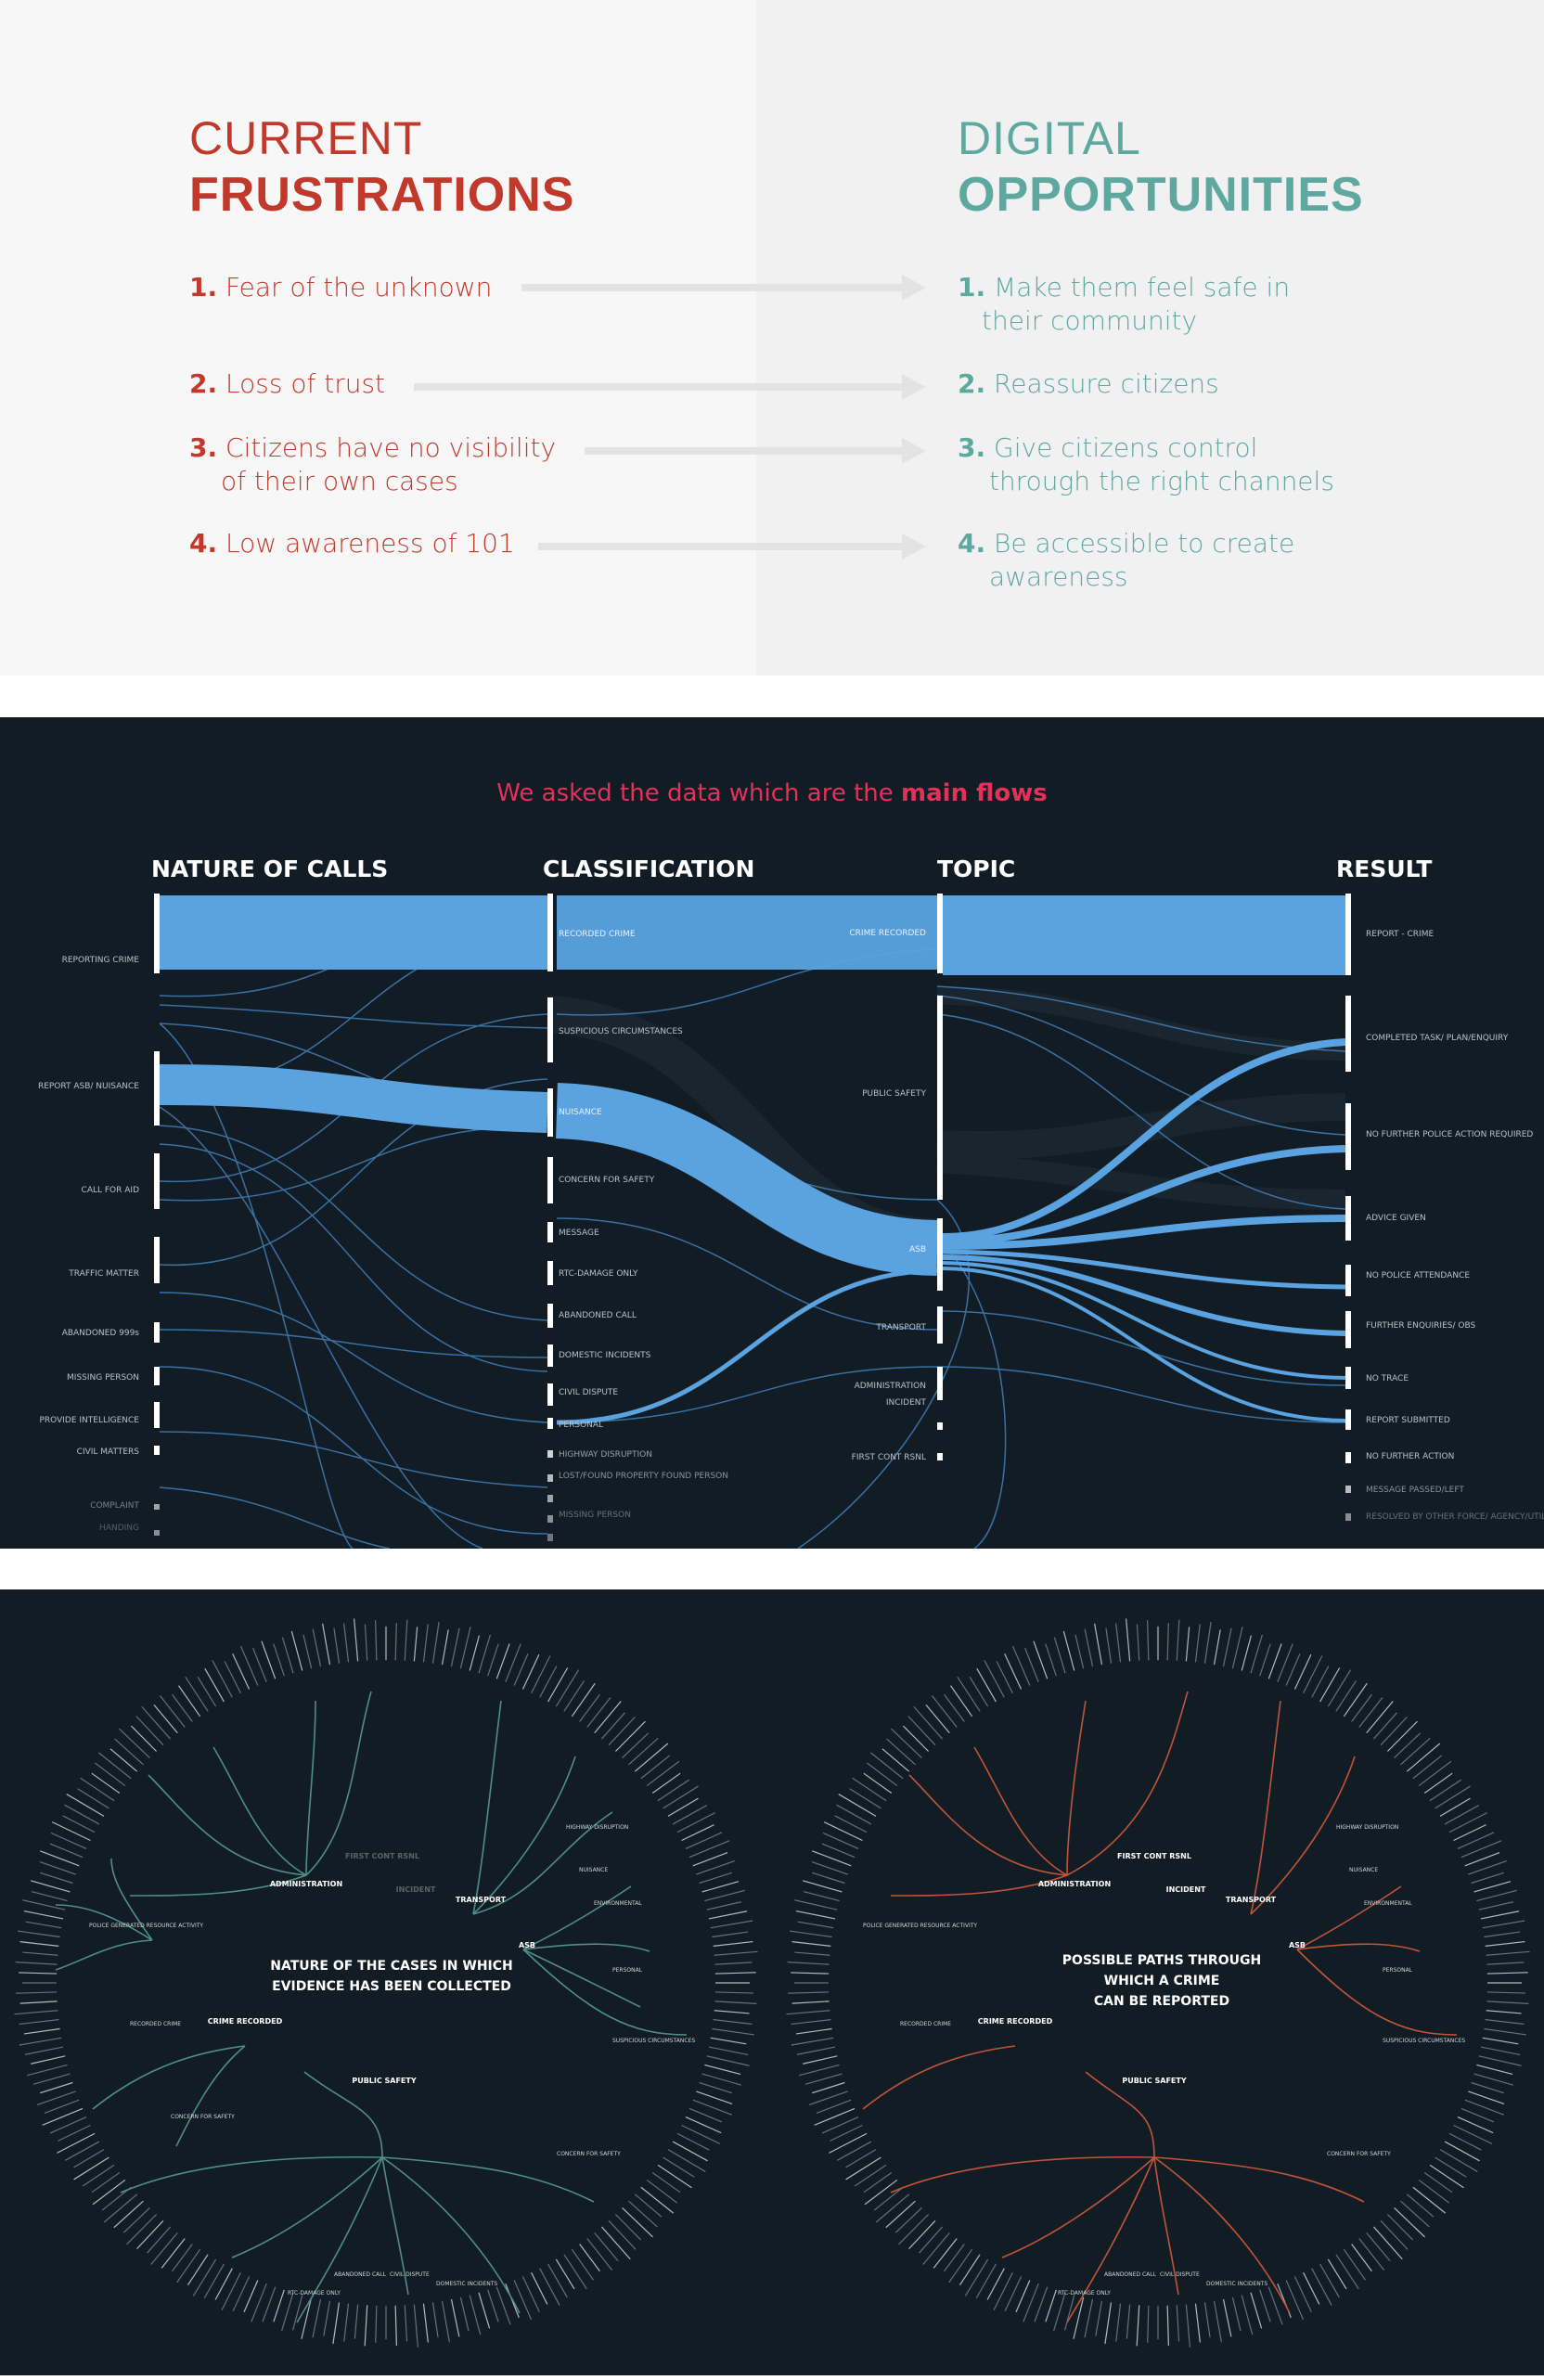 This screenshot has width=1544, height=2380. Describe the element at coordinates (111, 1190) in the screenshot. I see `nature-label: CALL FOR AID` at that location.